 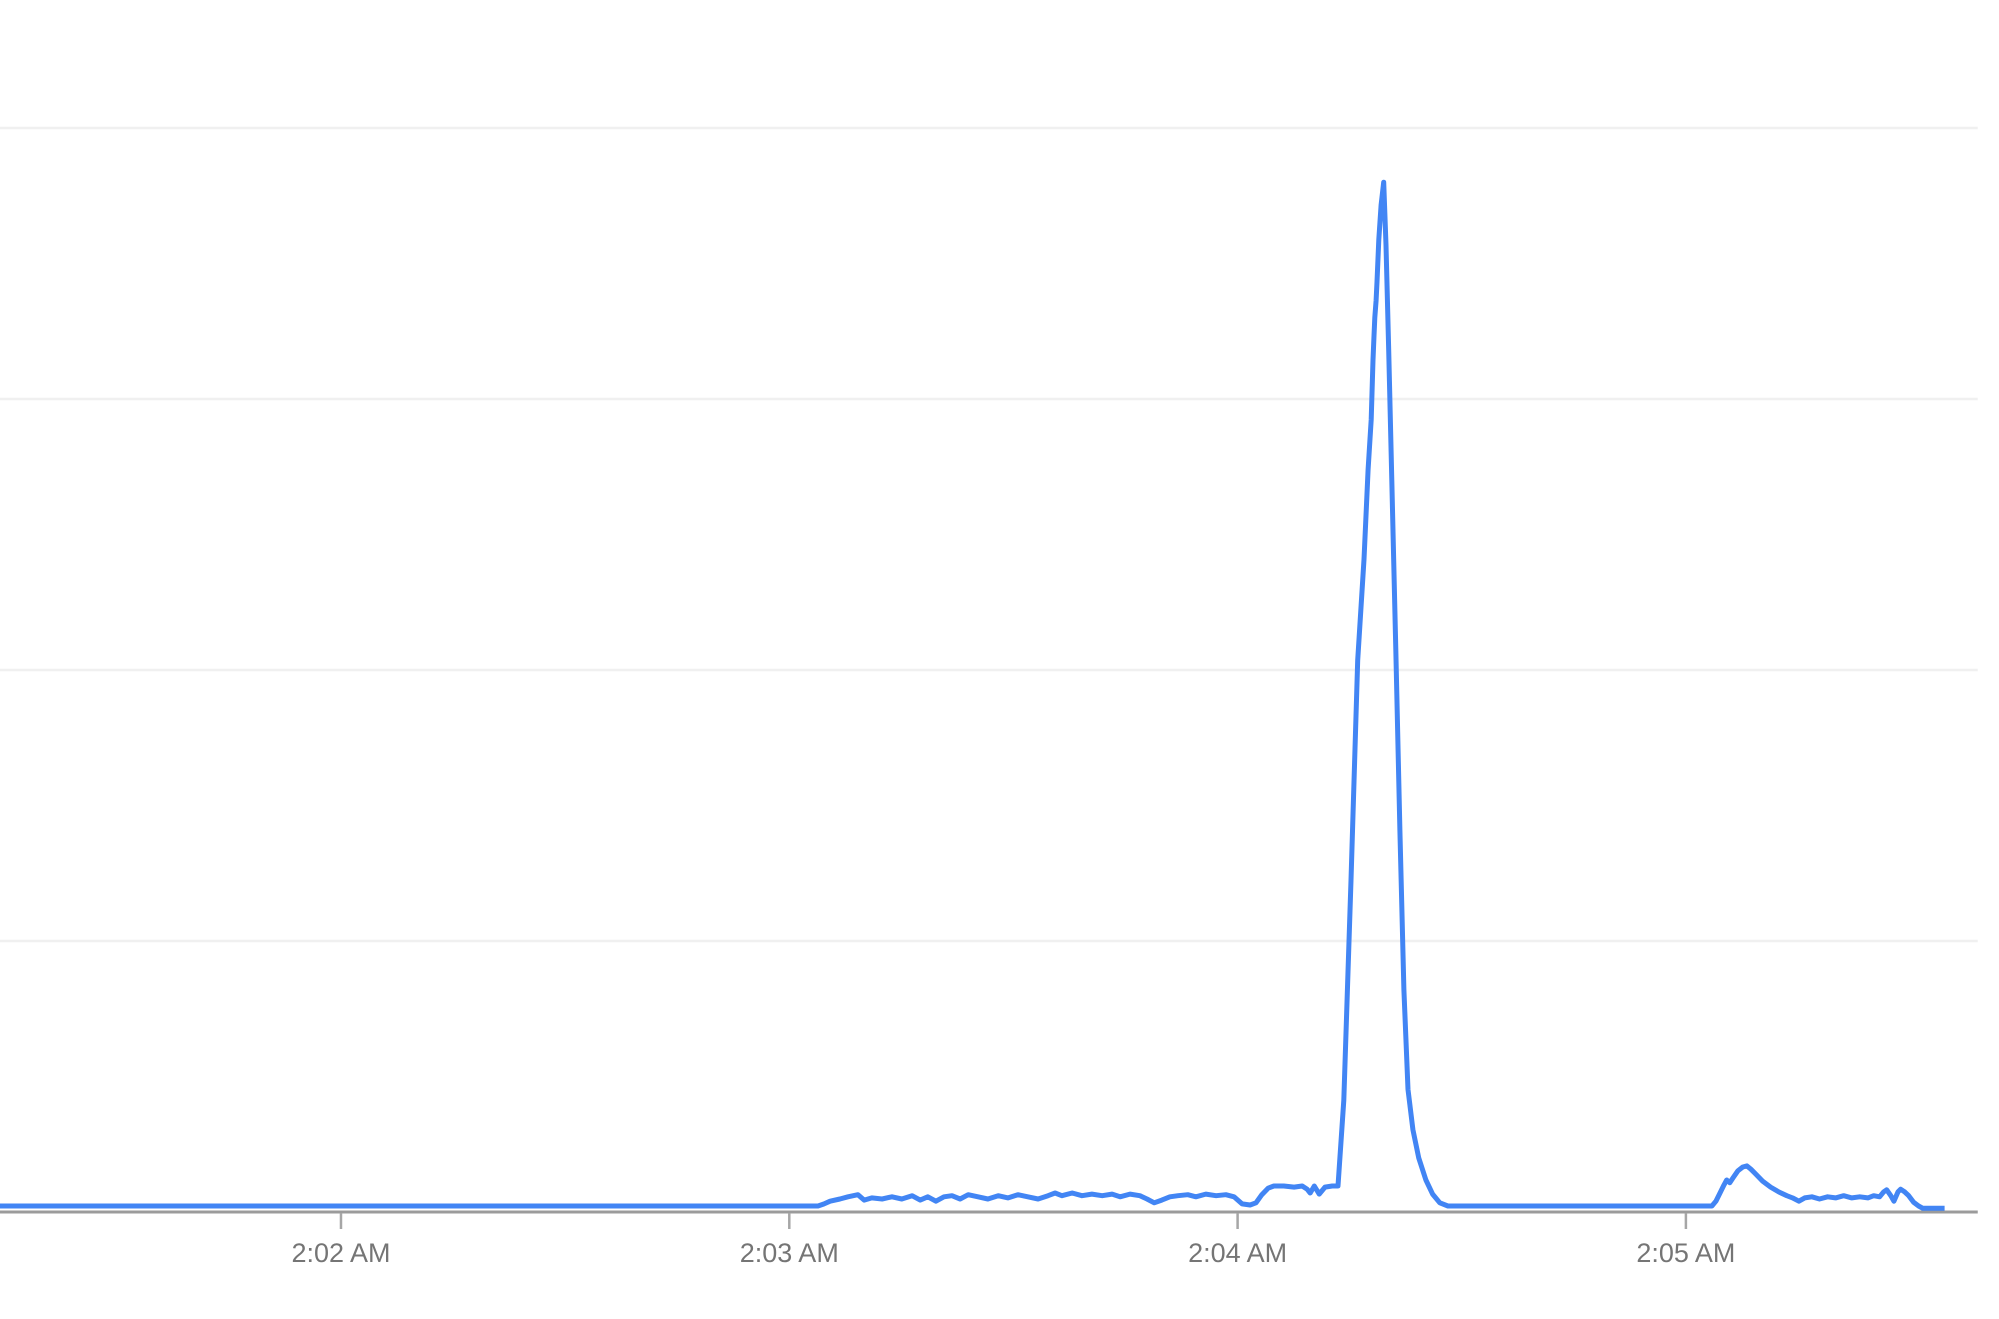 I want to click on x-axis-group: 2:02 AM 2:03 AM 2:04 AM 2:05 AM, so click(x=989, y=1239).